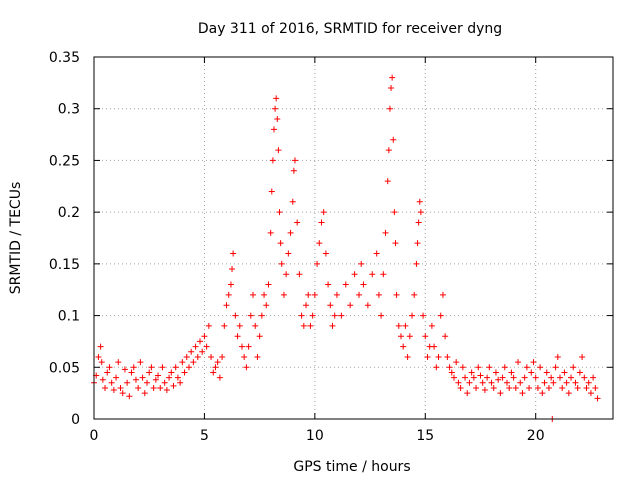  I want to click on y-tick-label: 0.05, so click(64, 368).